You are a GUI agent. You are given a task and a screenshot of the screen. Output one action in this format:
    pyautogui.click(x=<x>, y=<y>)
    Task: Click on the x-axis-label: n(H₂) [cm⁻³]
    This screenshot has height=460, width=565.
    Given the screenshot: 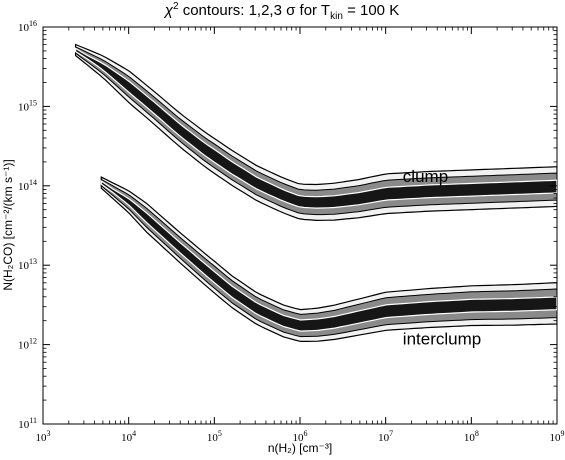 What is the action you would take?
    pyautogui.click(x=300, y=448)
    